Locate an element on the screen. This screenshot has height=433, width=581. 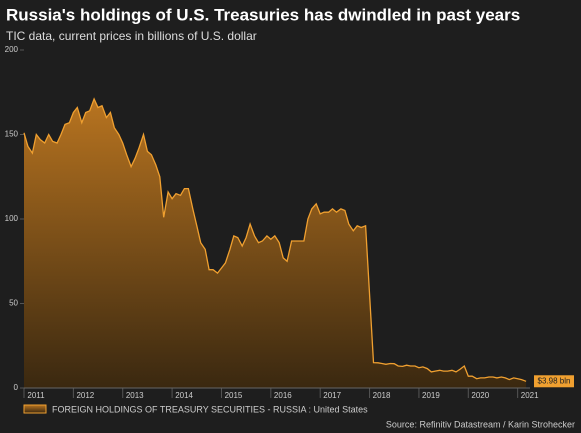
x-tick-label: 2014 is located at coordinates (184, 395).